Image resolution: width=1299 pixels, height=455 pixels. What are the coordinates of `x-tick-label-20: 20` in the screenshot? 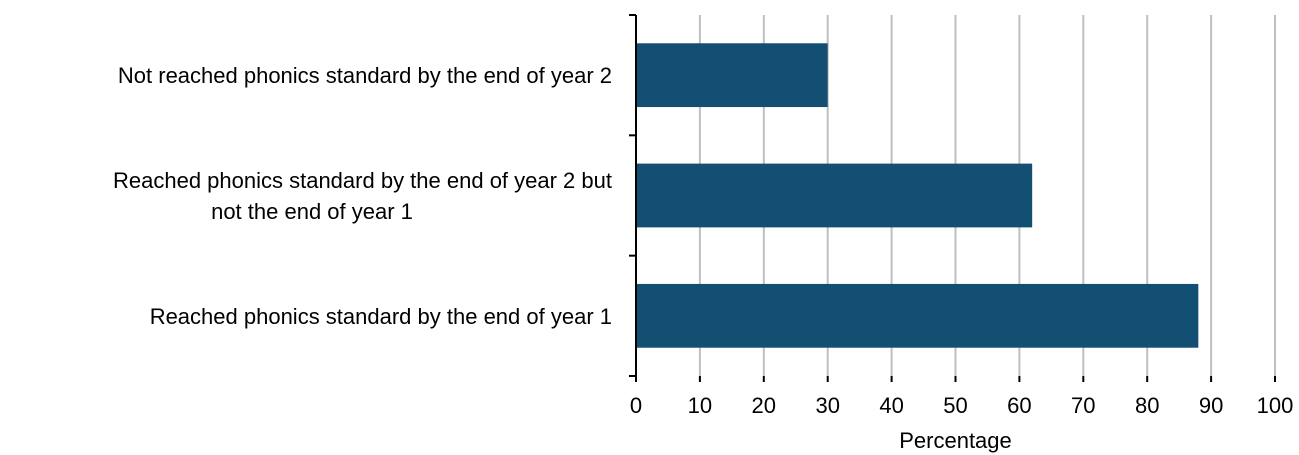 It's located at (764, 405).